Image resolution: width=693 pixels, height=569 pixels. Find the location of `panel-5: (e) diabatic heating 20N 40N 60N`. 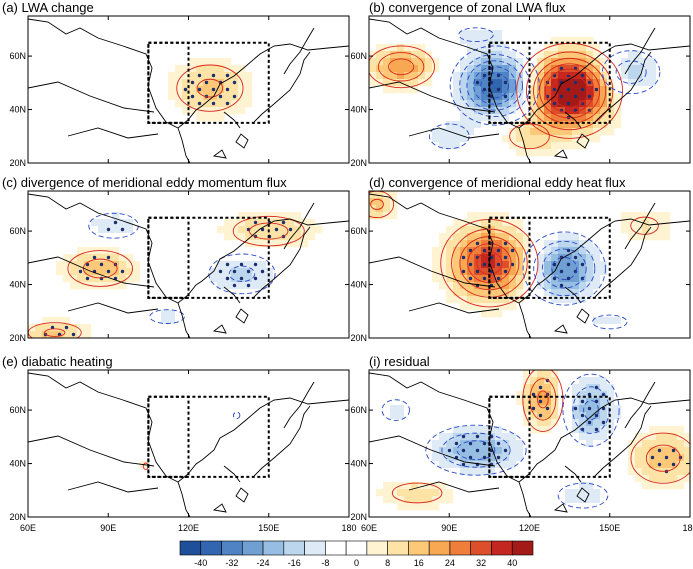

panel-5: (e) diabatic heating 20N 40N 60N is located at coordinates (176, 438).